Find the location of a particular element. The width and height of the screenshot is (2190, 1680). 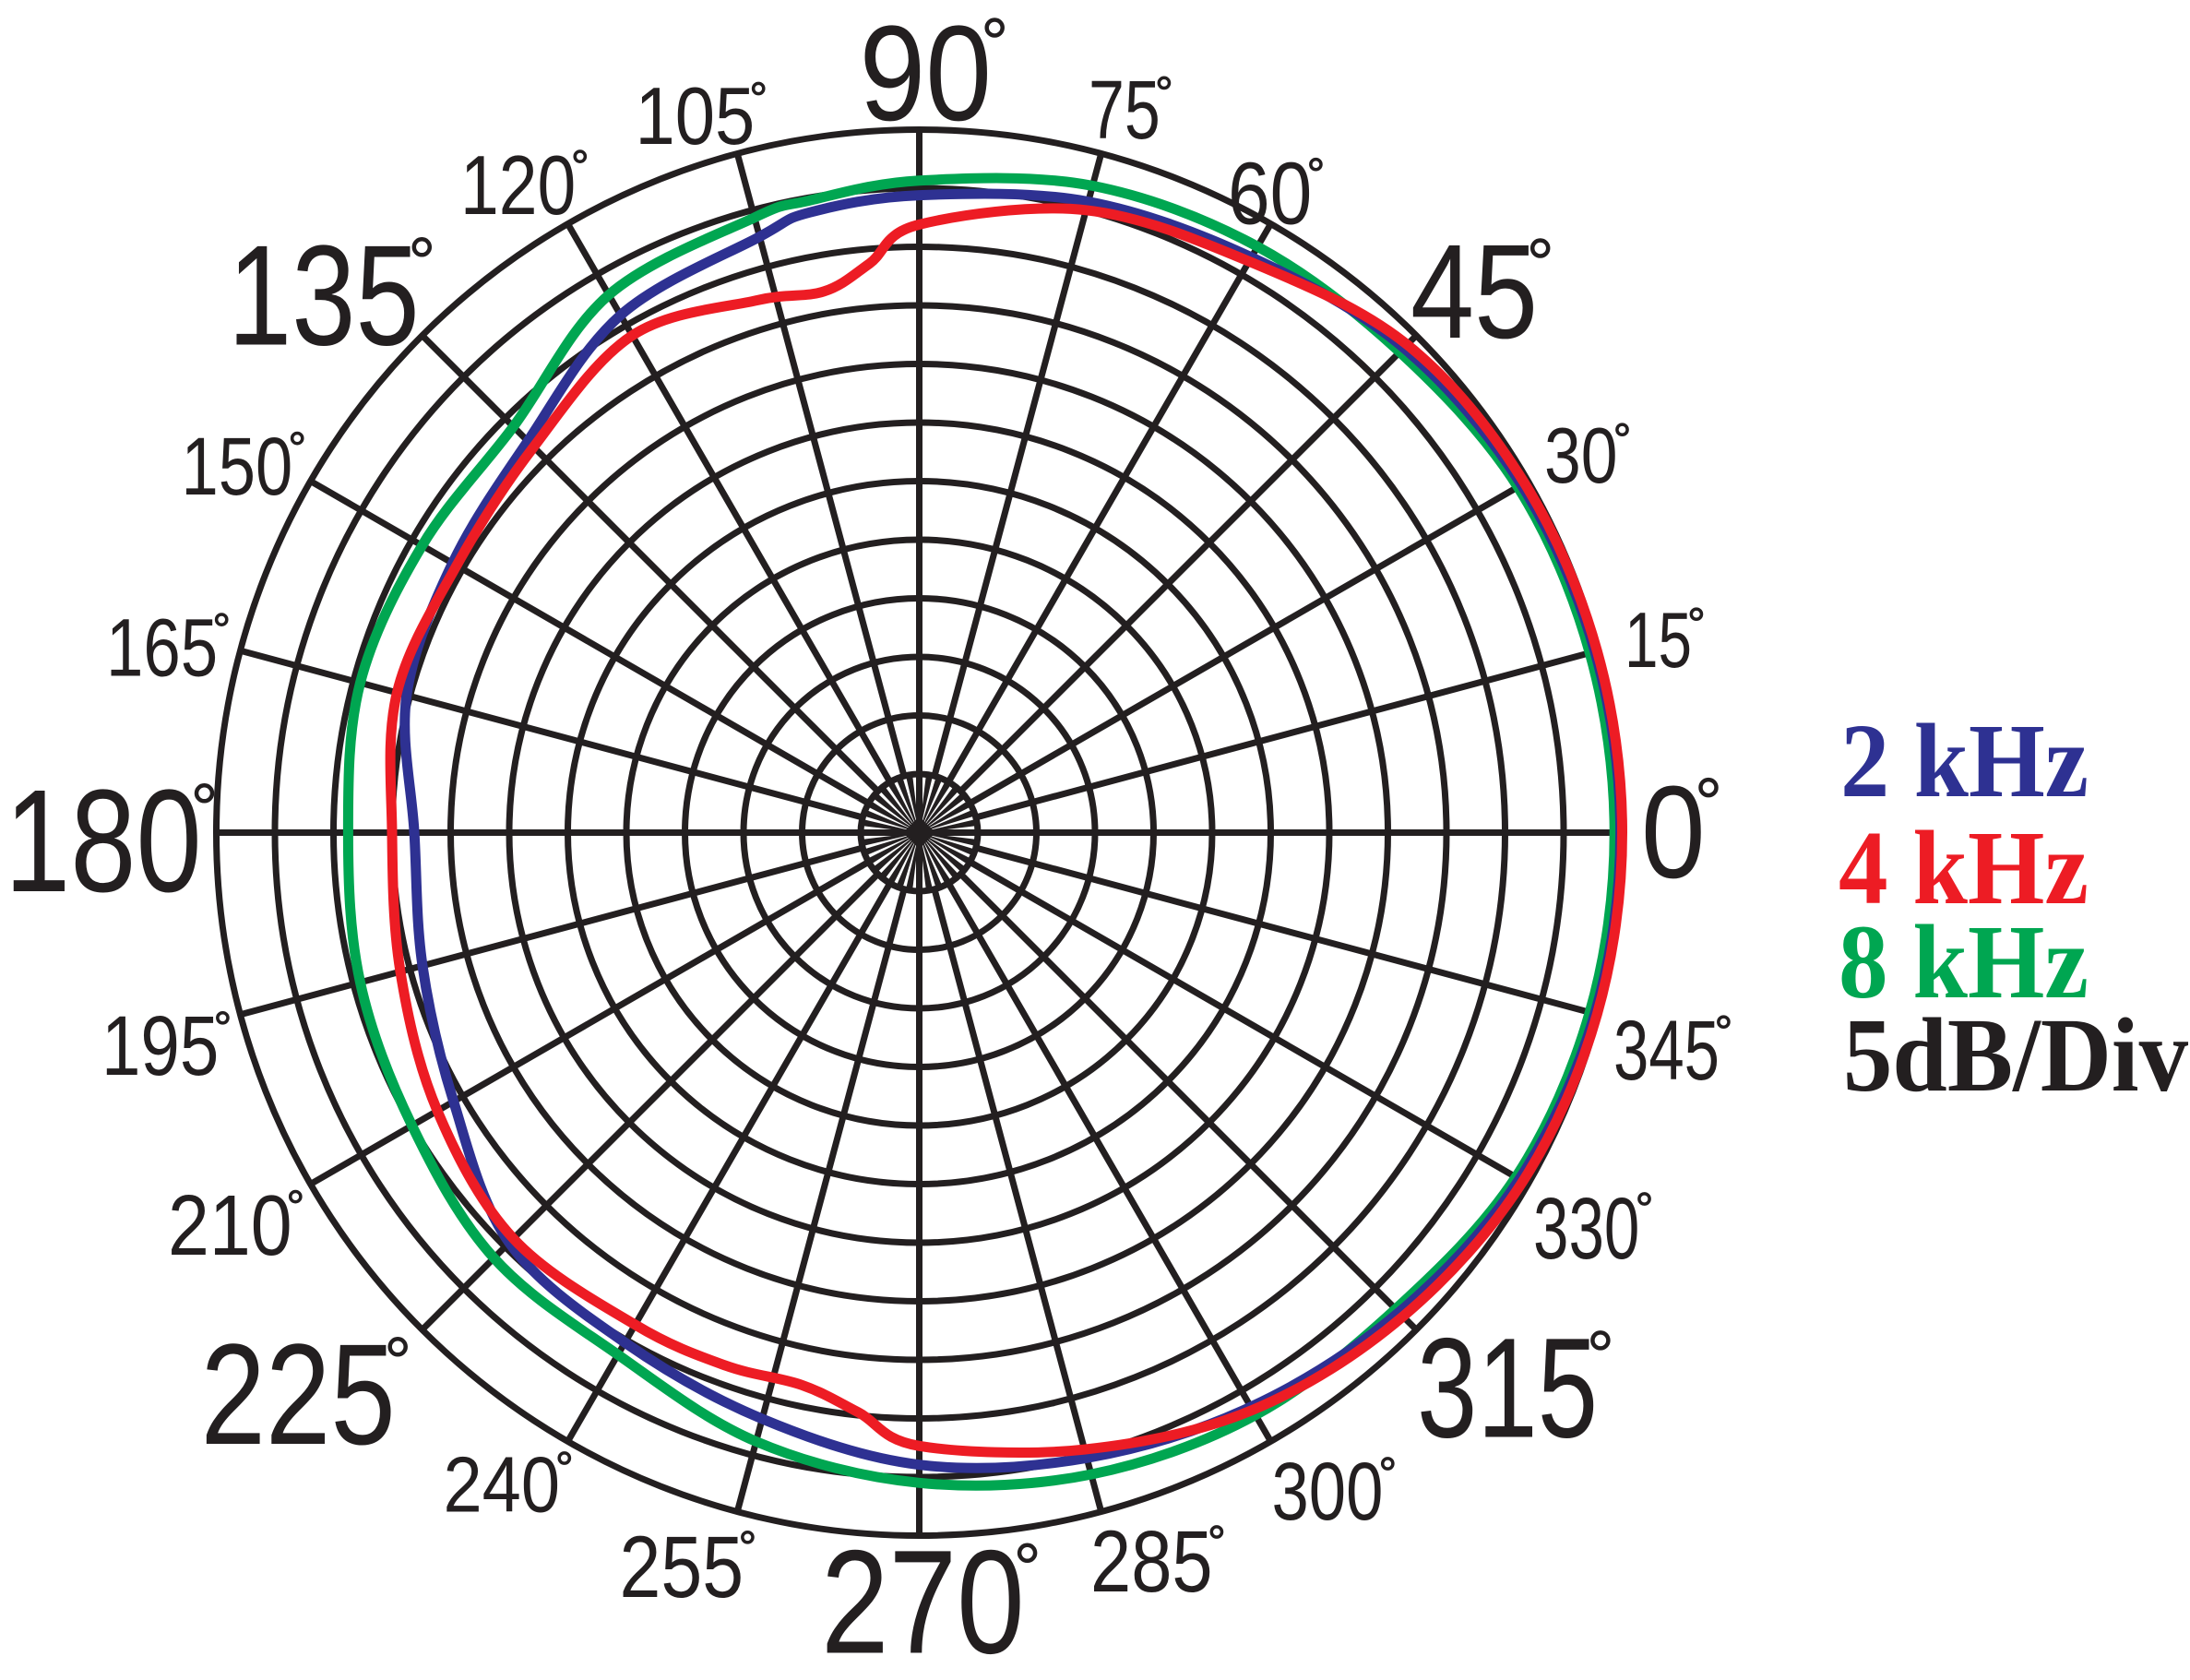

svg-text: 240 is located at coordinates (502, 1486).